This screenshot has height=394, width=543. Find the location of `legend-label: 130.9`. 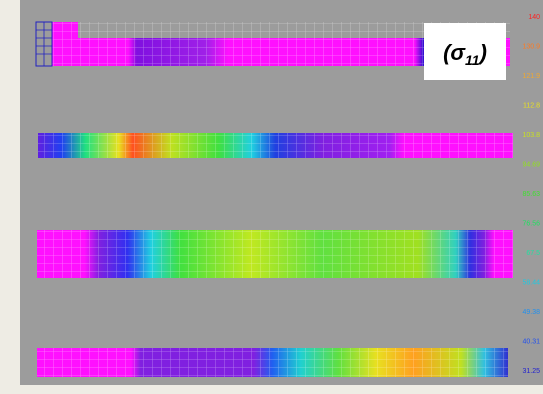

legend-label: 130.9 is located at coordinates (531, 46).